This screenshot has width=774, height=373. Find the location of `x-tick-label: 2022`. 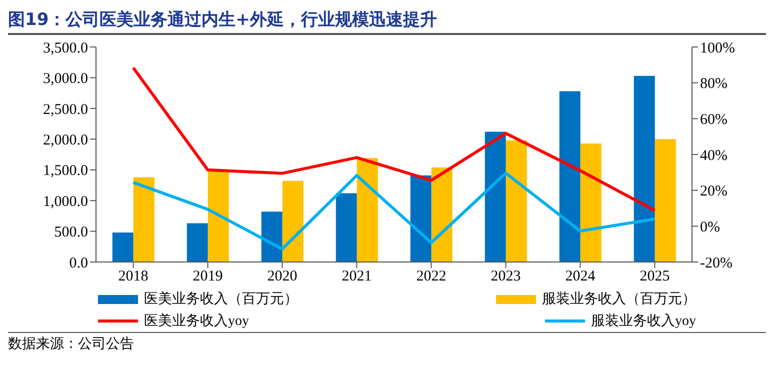

x-tick-label: 2022 is located at coordinates (431, 276).